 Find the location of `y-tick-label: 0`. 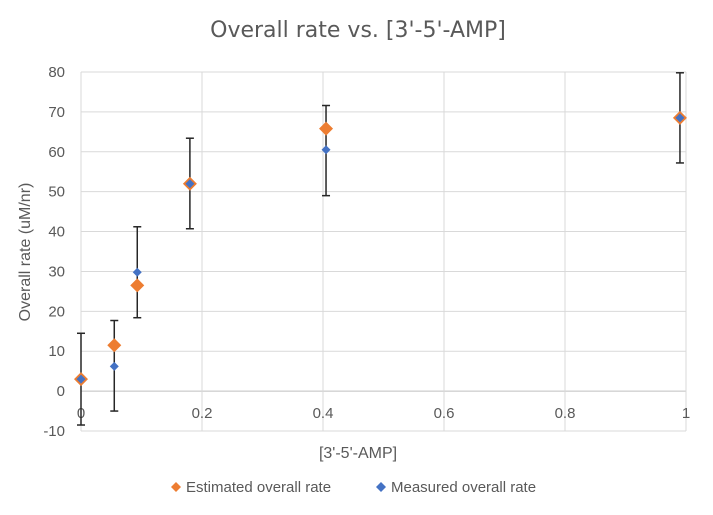

y-tick-label: 0 is located at coordinates (61, 391).